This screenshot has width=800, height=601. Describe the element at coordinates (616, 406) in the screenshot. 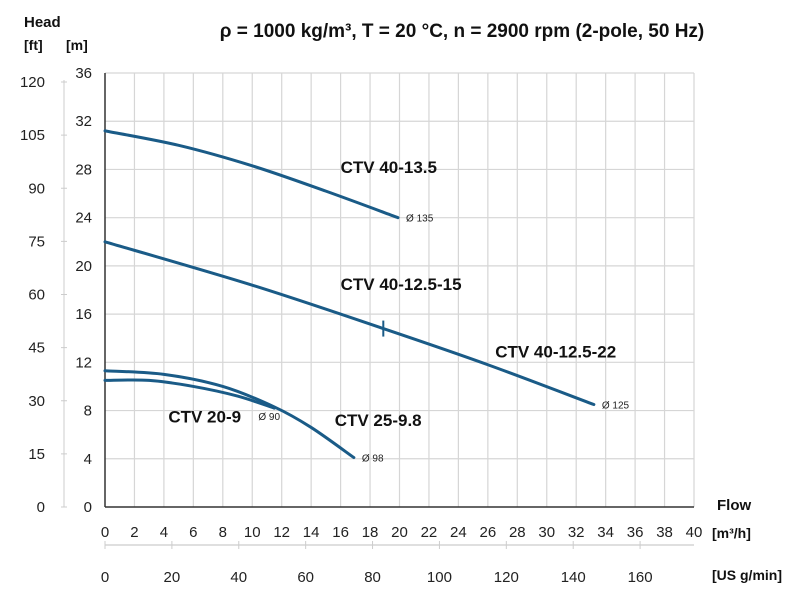

I see `diameter-label: Ø 125` at that location.